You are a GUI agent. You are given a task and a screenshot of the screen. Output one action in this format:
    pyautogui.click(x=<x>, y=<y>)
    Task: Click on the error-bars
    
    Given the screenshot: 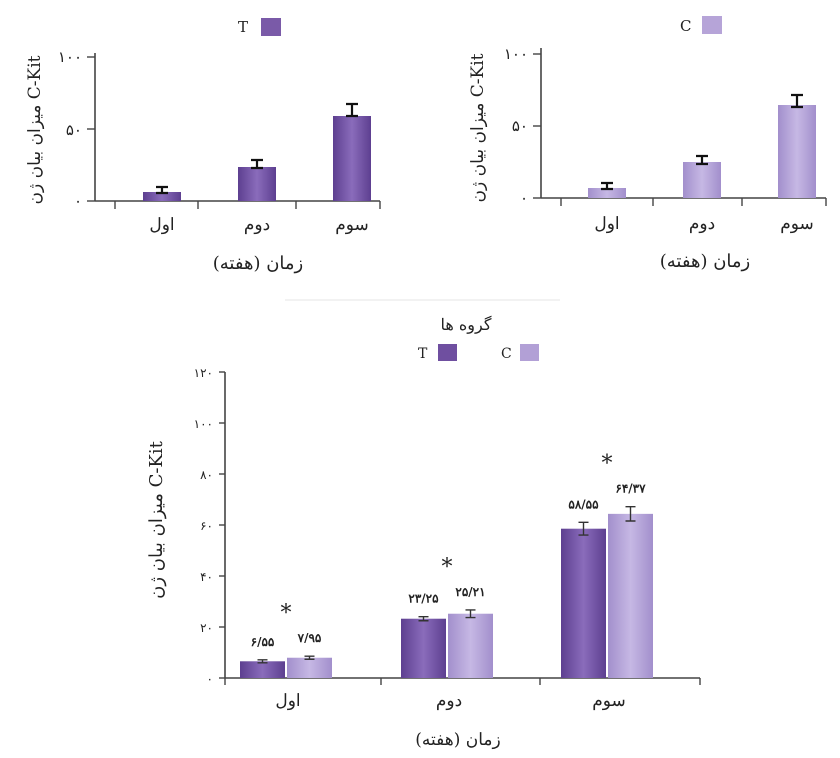 What is the action you would take?
    pyautogui.click(x=446, y=585)
    